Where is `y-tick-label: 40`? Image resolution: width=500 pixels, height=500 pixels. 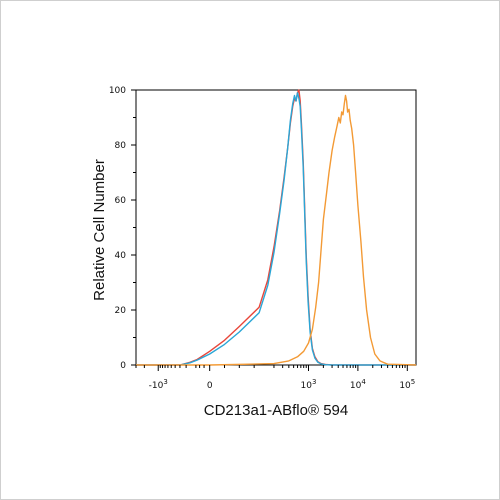
y-tick-label: 40 is located at coordinates (121, 256).